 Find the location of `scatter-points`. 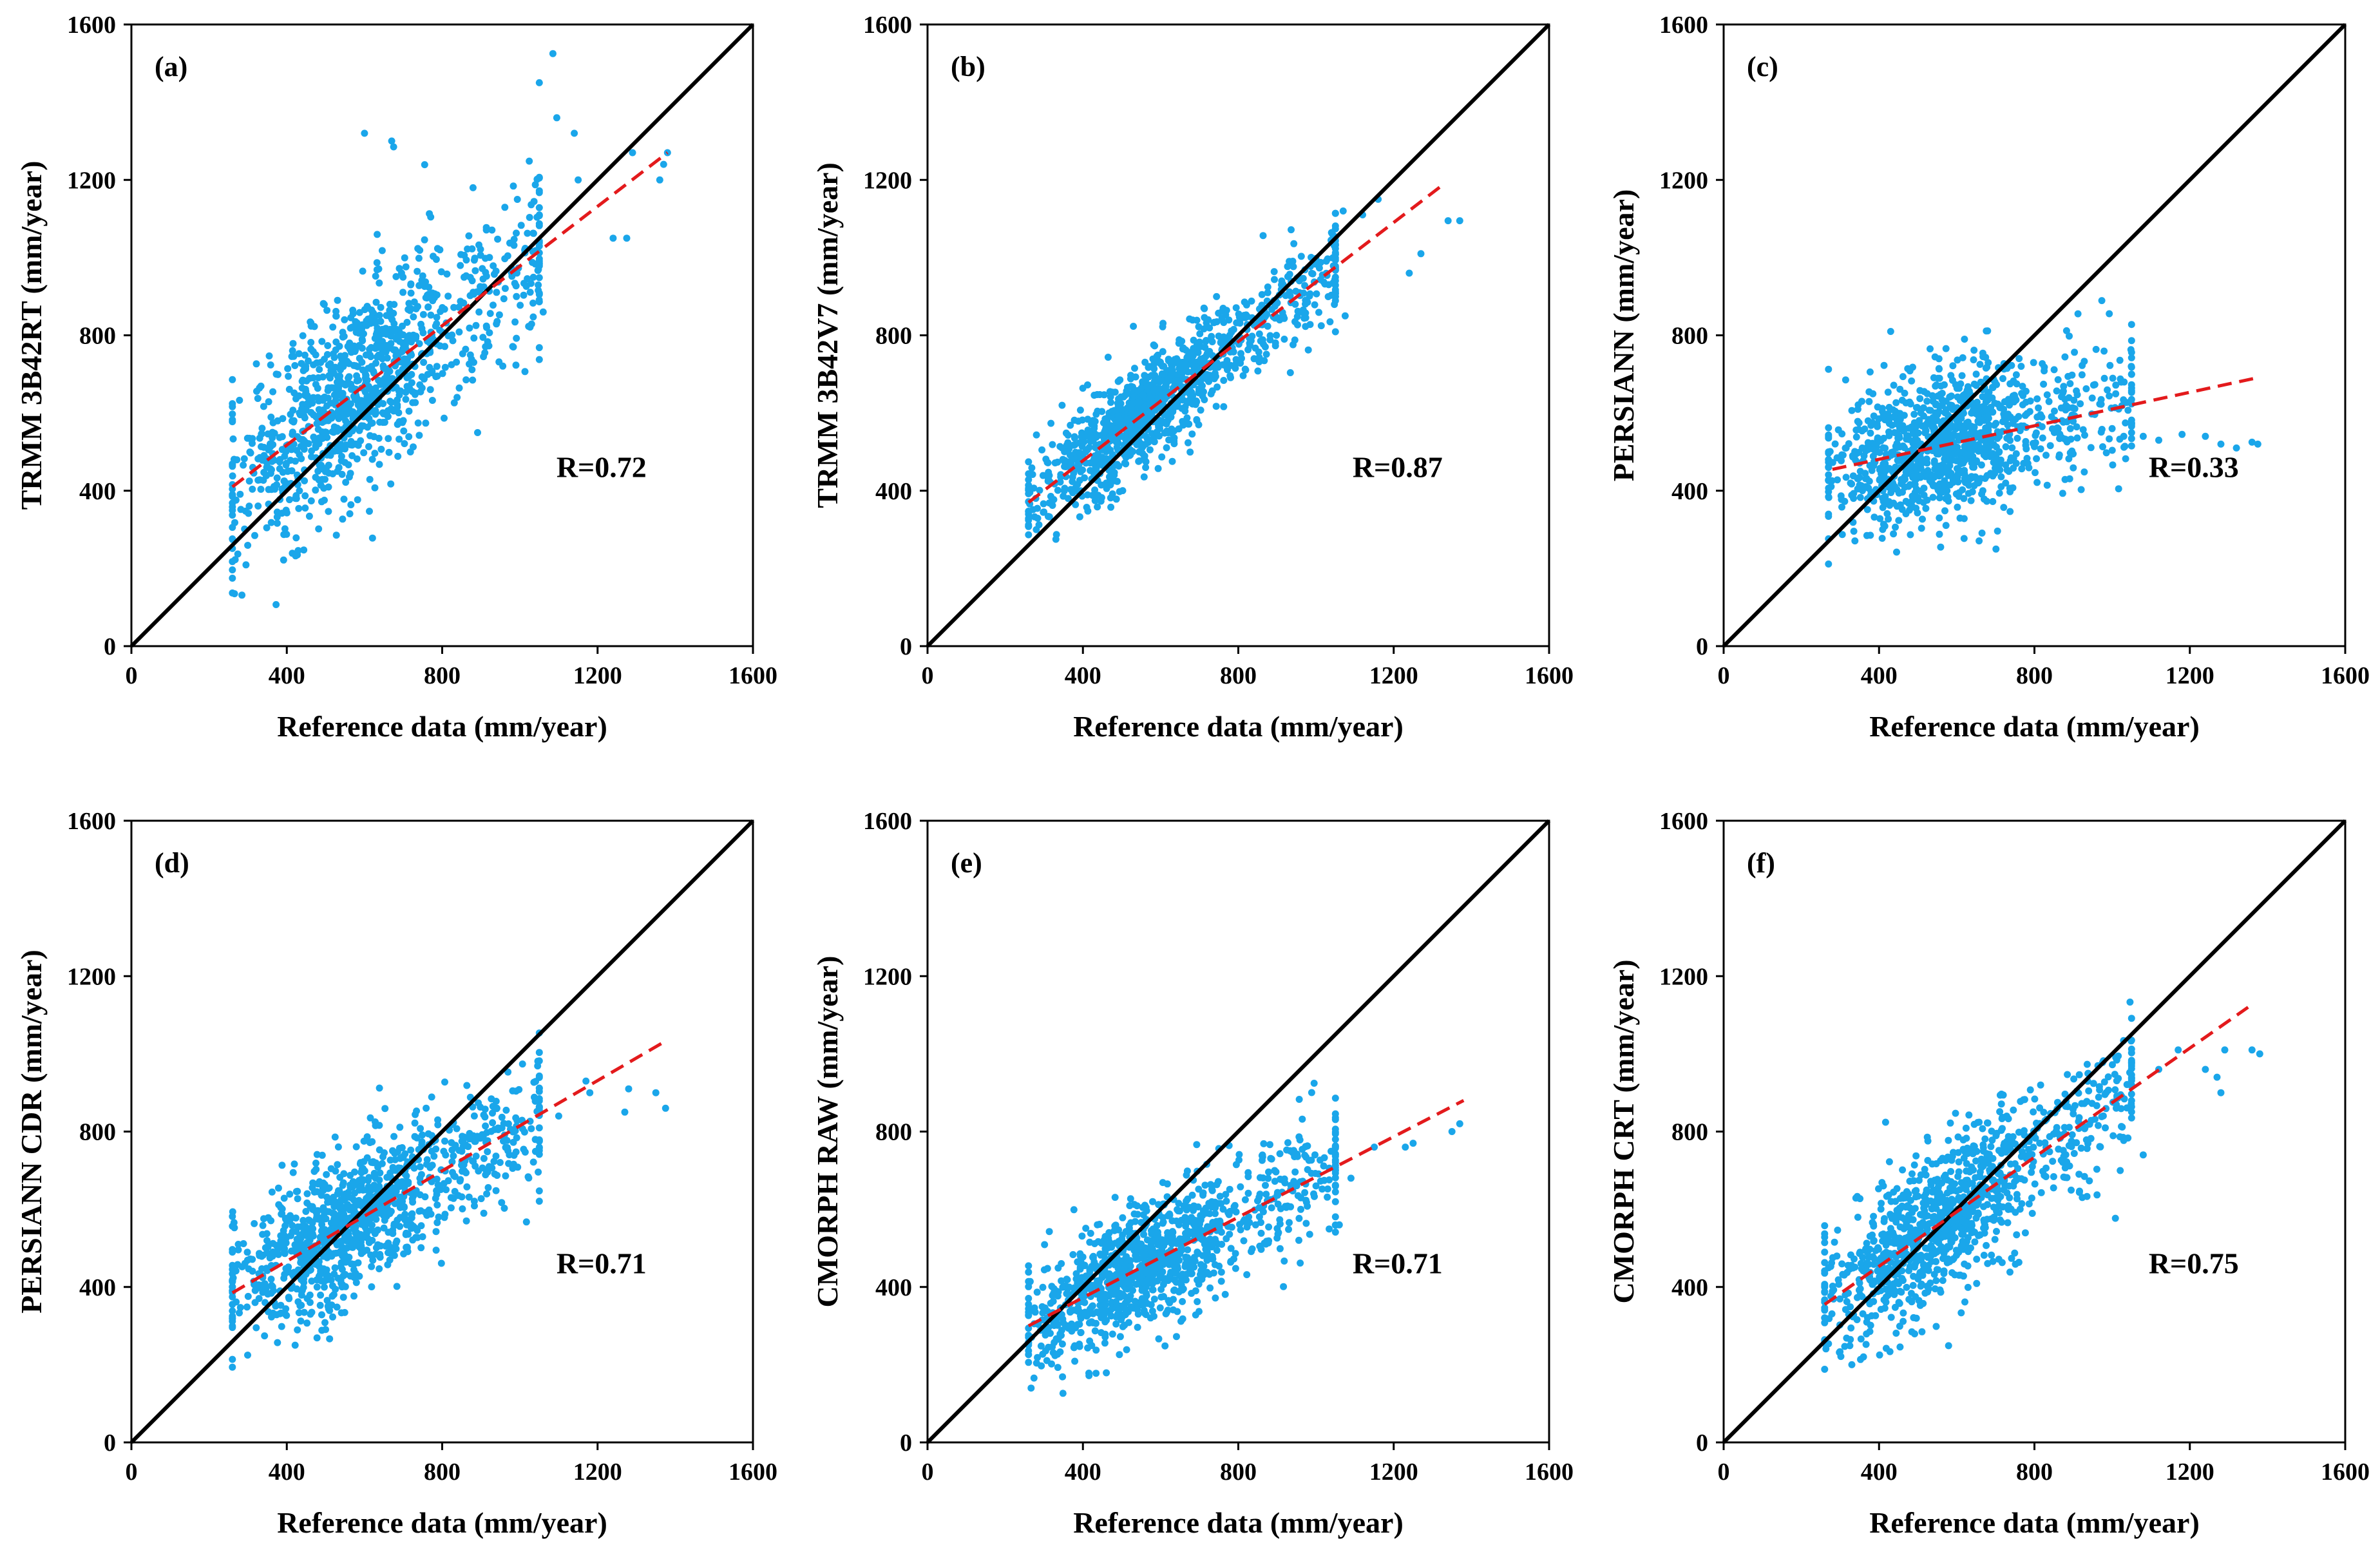

scatter-points is located at coordinates (1244, 369).